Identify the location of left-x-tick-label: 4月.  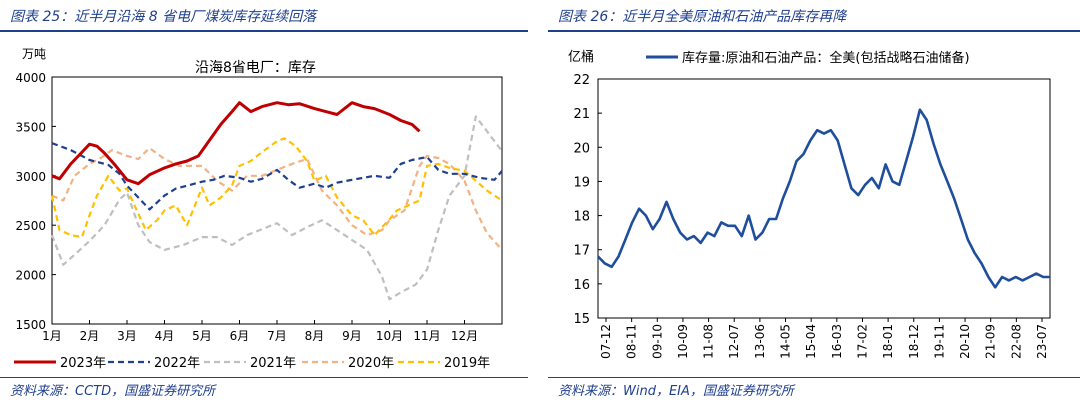
(165, 336).